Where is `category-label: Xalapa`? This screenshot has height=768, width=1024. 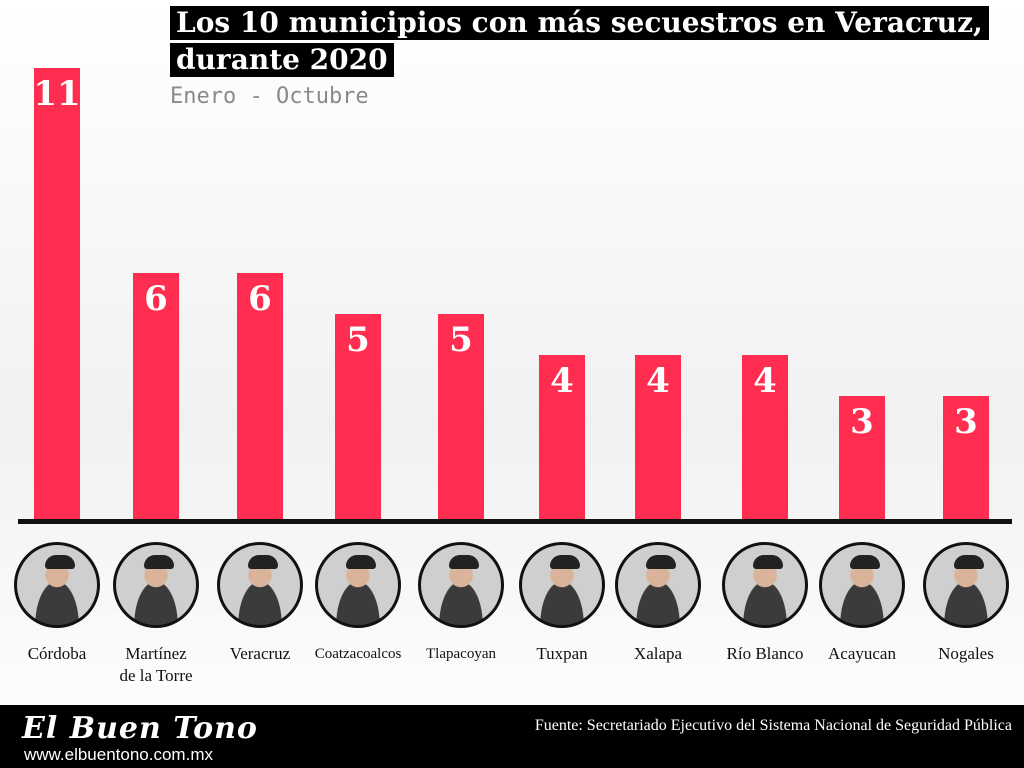
category-label: Xalapa is located at coordinates (658, 653).